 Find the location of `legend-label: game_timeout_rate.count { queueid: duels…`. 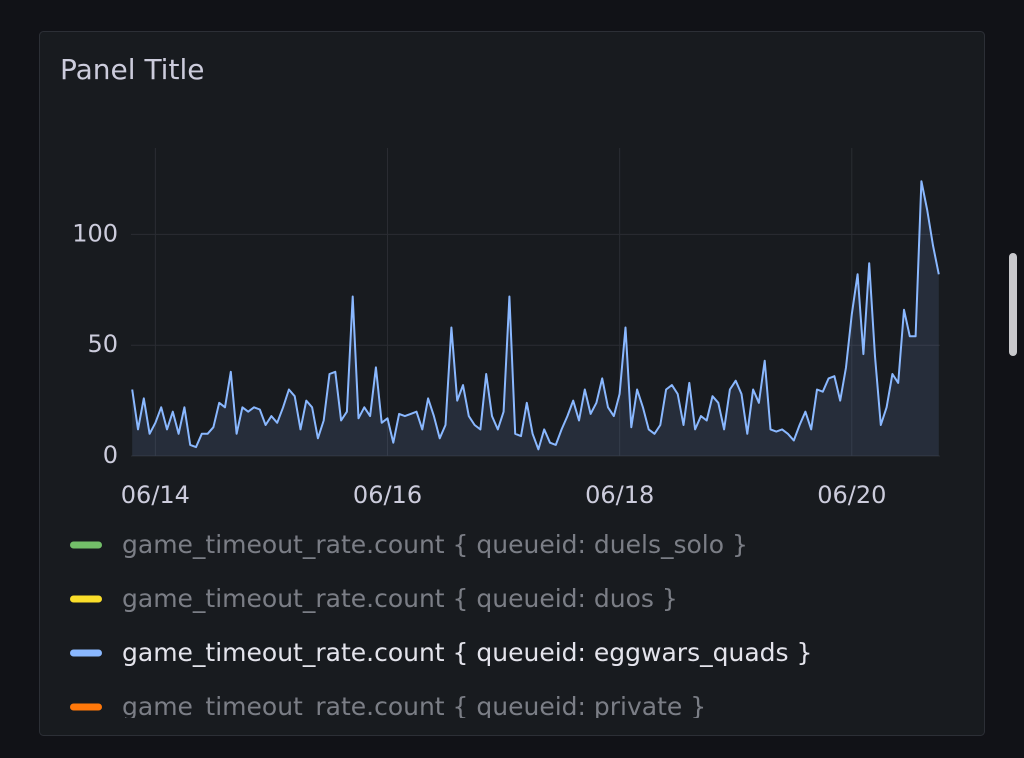

legend-label: game_timeout_rate.count { queueid: duels… is located at coordinates (435, 544).